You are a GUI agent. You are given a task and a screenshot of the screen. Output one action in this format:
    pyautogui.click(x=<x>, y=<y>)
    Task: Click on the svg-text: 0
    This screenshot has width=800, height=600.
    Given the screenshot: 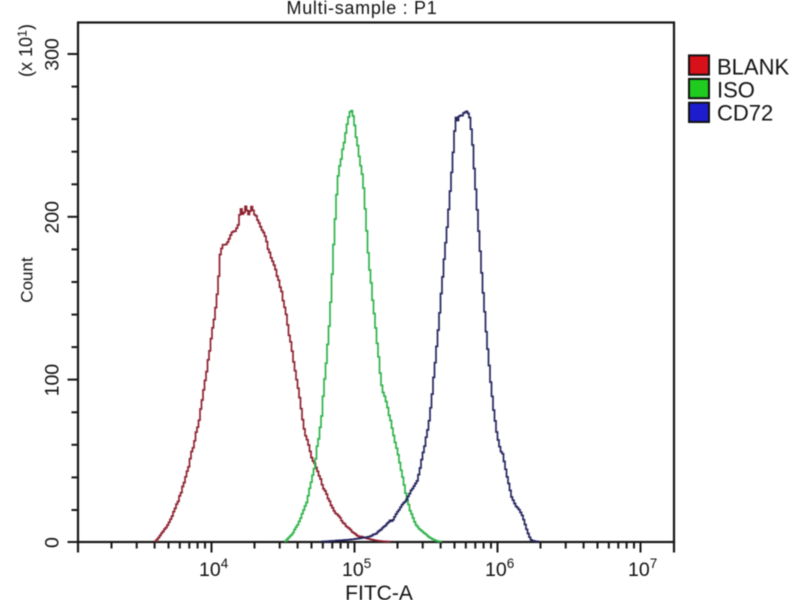 What is the action you would take?
    pyautogui.click(x=53, y=542)
    